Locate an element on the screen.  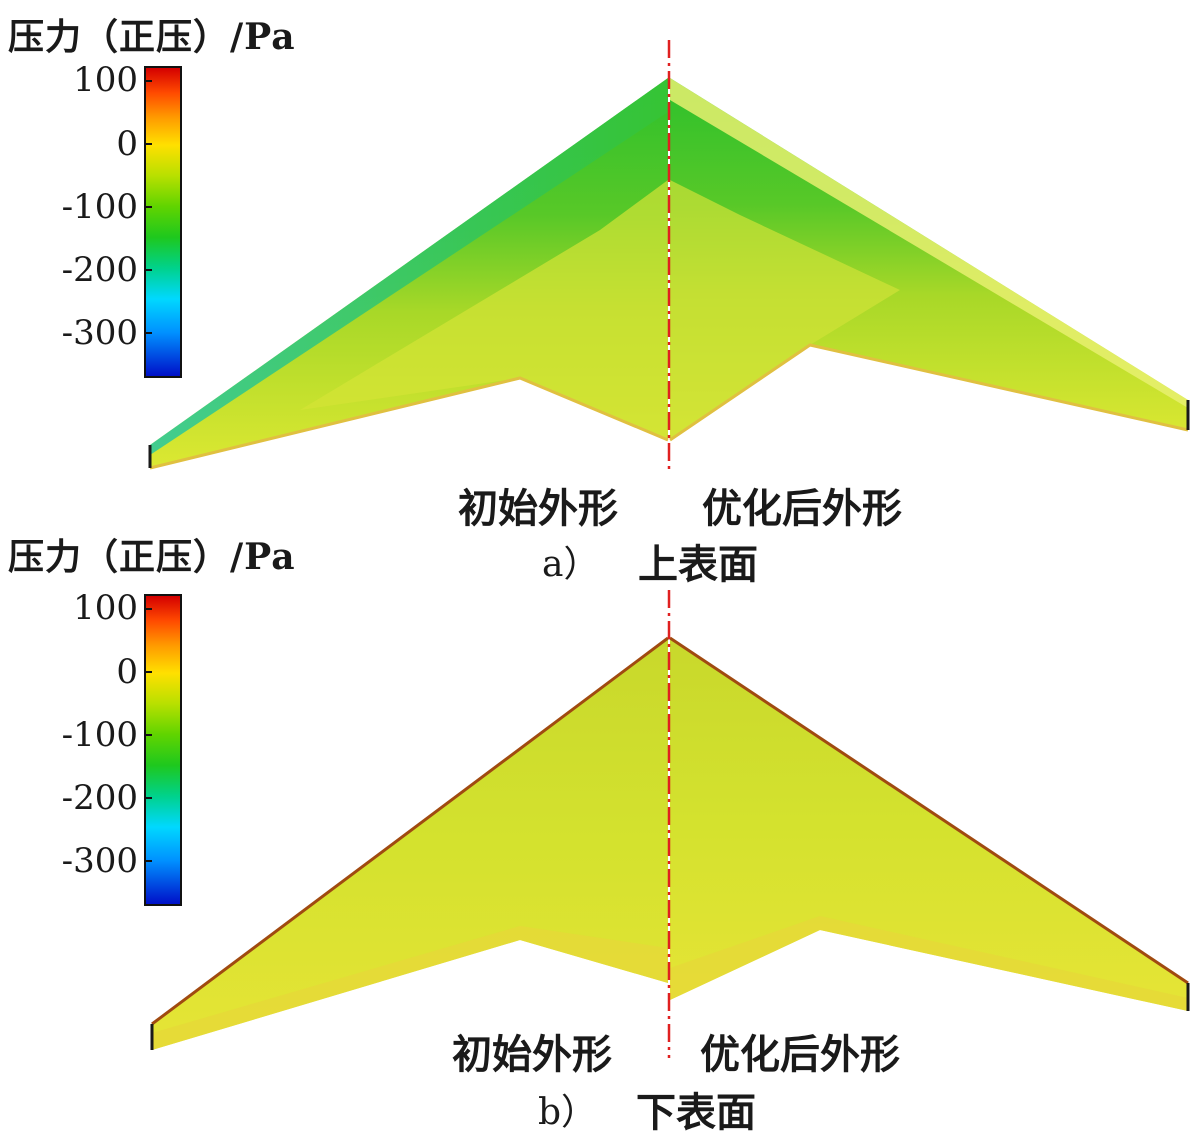
caption-letter: b） is located at coordinates (568, 1112).